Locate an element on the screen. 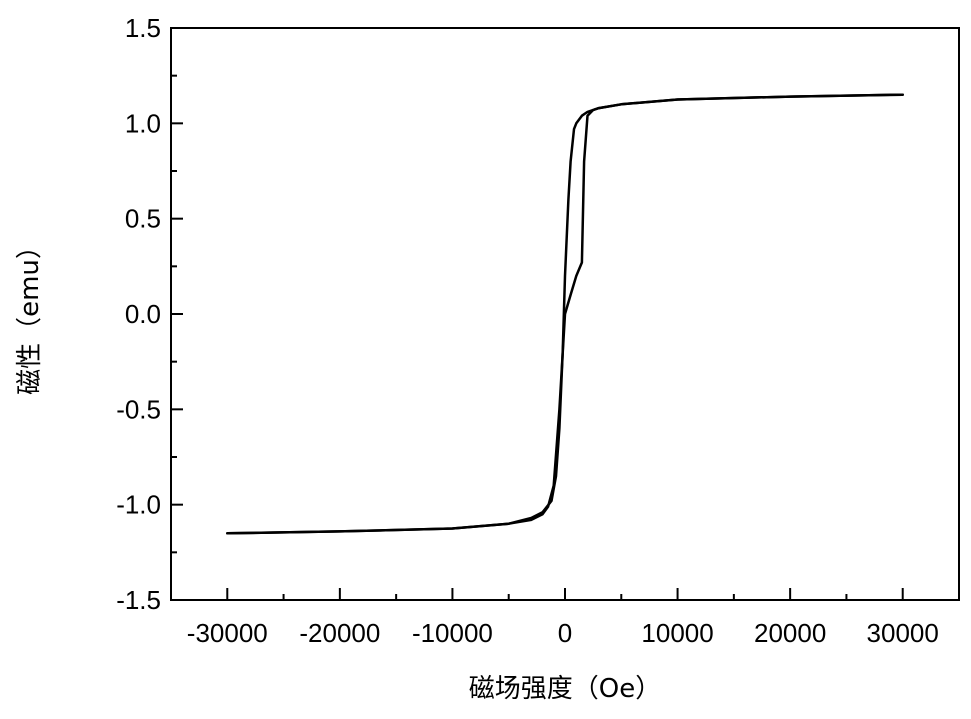 This screenshot has height=719, width=971. x-tick-label: 10000 is located at coordinates (677, 633).